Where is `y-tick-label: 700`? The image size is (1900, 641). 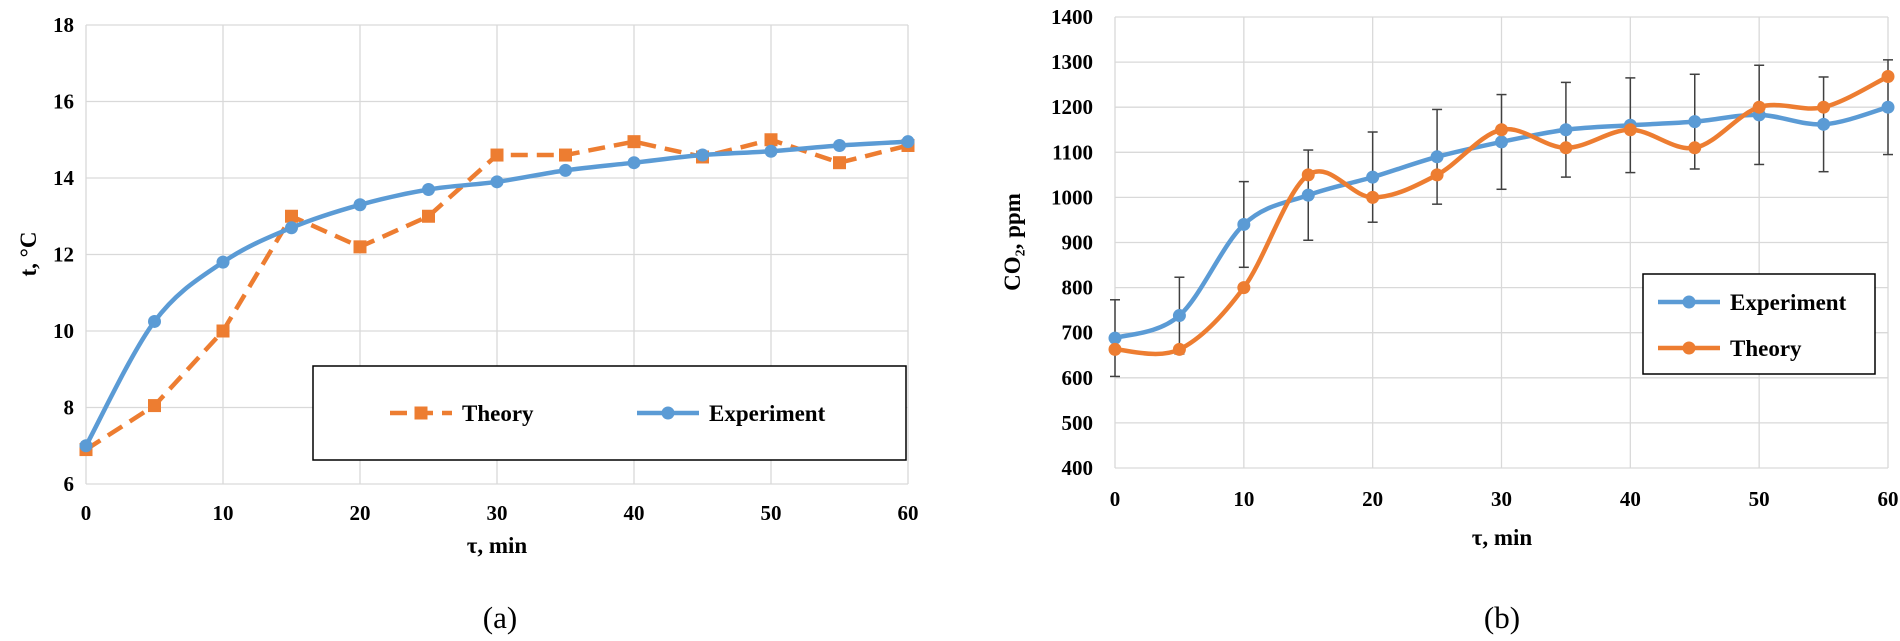
y-tick-label: 700 is located at coordinates (1078, 333).